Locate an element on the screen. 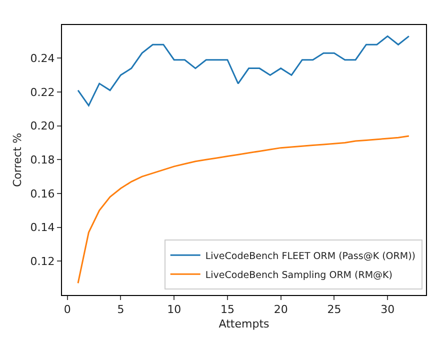 The height and width of the screenshot is (349, 442). x-tick-label: 25 is located at coordinates (334, 309).